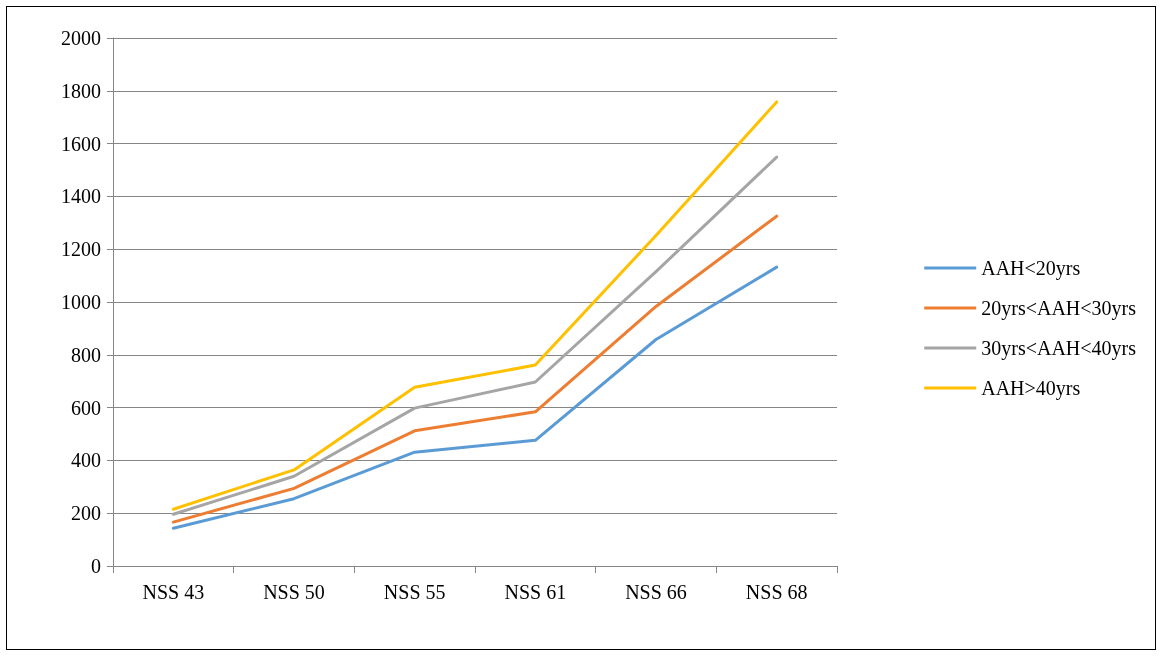  Describe the element at coordinates (1031, 388) in the screenshot. I see `legend-label: AAH>40yrs` at that location.